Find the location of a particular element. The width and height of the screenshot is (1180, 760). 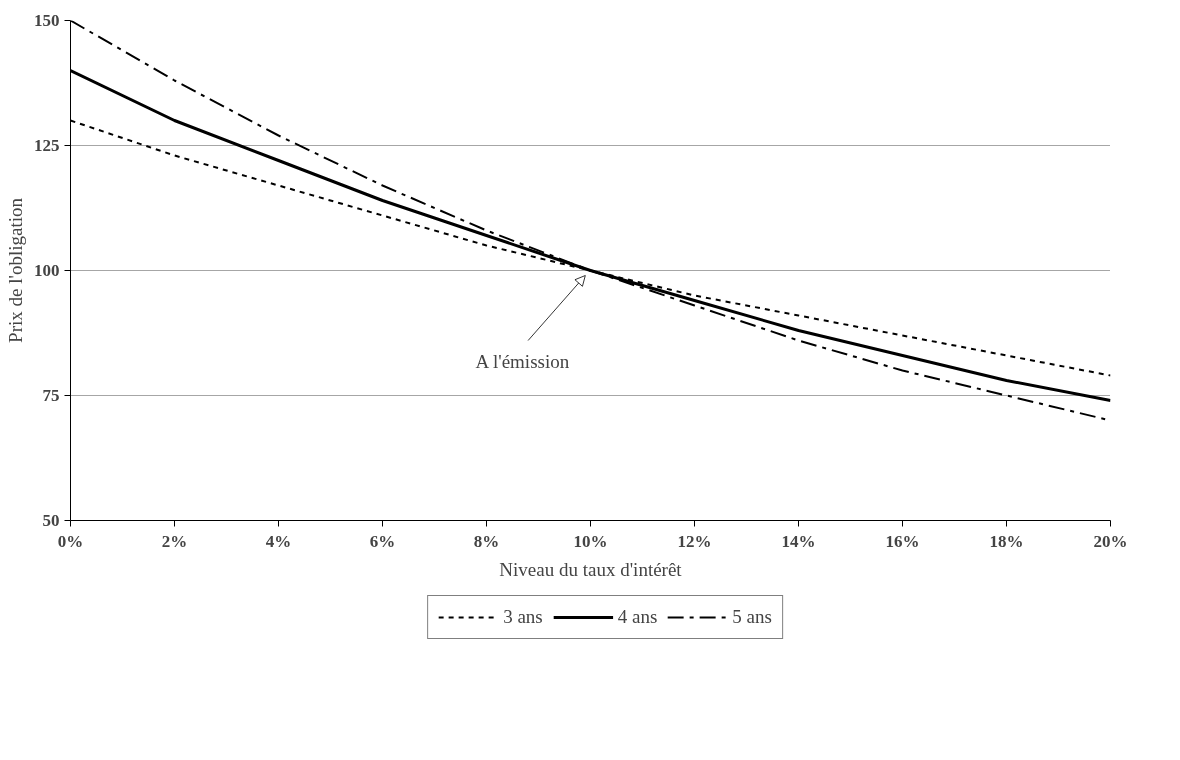

x-tick-label: 6% is located at coordinates (382, 541).